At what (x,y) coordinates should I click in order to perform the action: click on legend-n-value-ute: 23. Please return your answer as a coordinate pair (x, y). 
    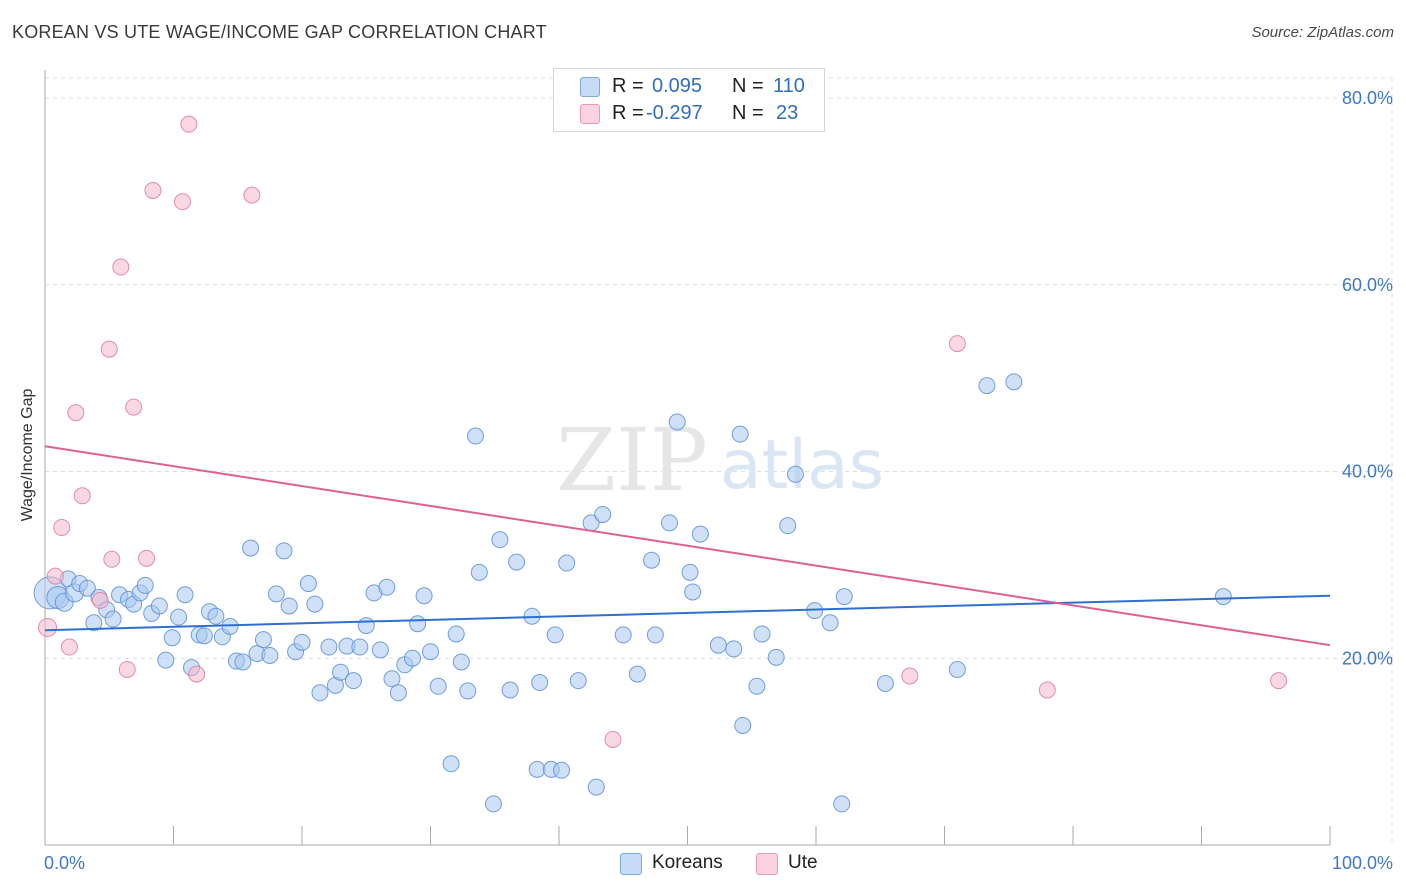
    Looking at the image, I should click on (787, 113).